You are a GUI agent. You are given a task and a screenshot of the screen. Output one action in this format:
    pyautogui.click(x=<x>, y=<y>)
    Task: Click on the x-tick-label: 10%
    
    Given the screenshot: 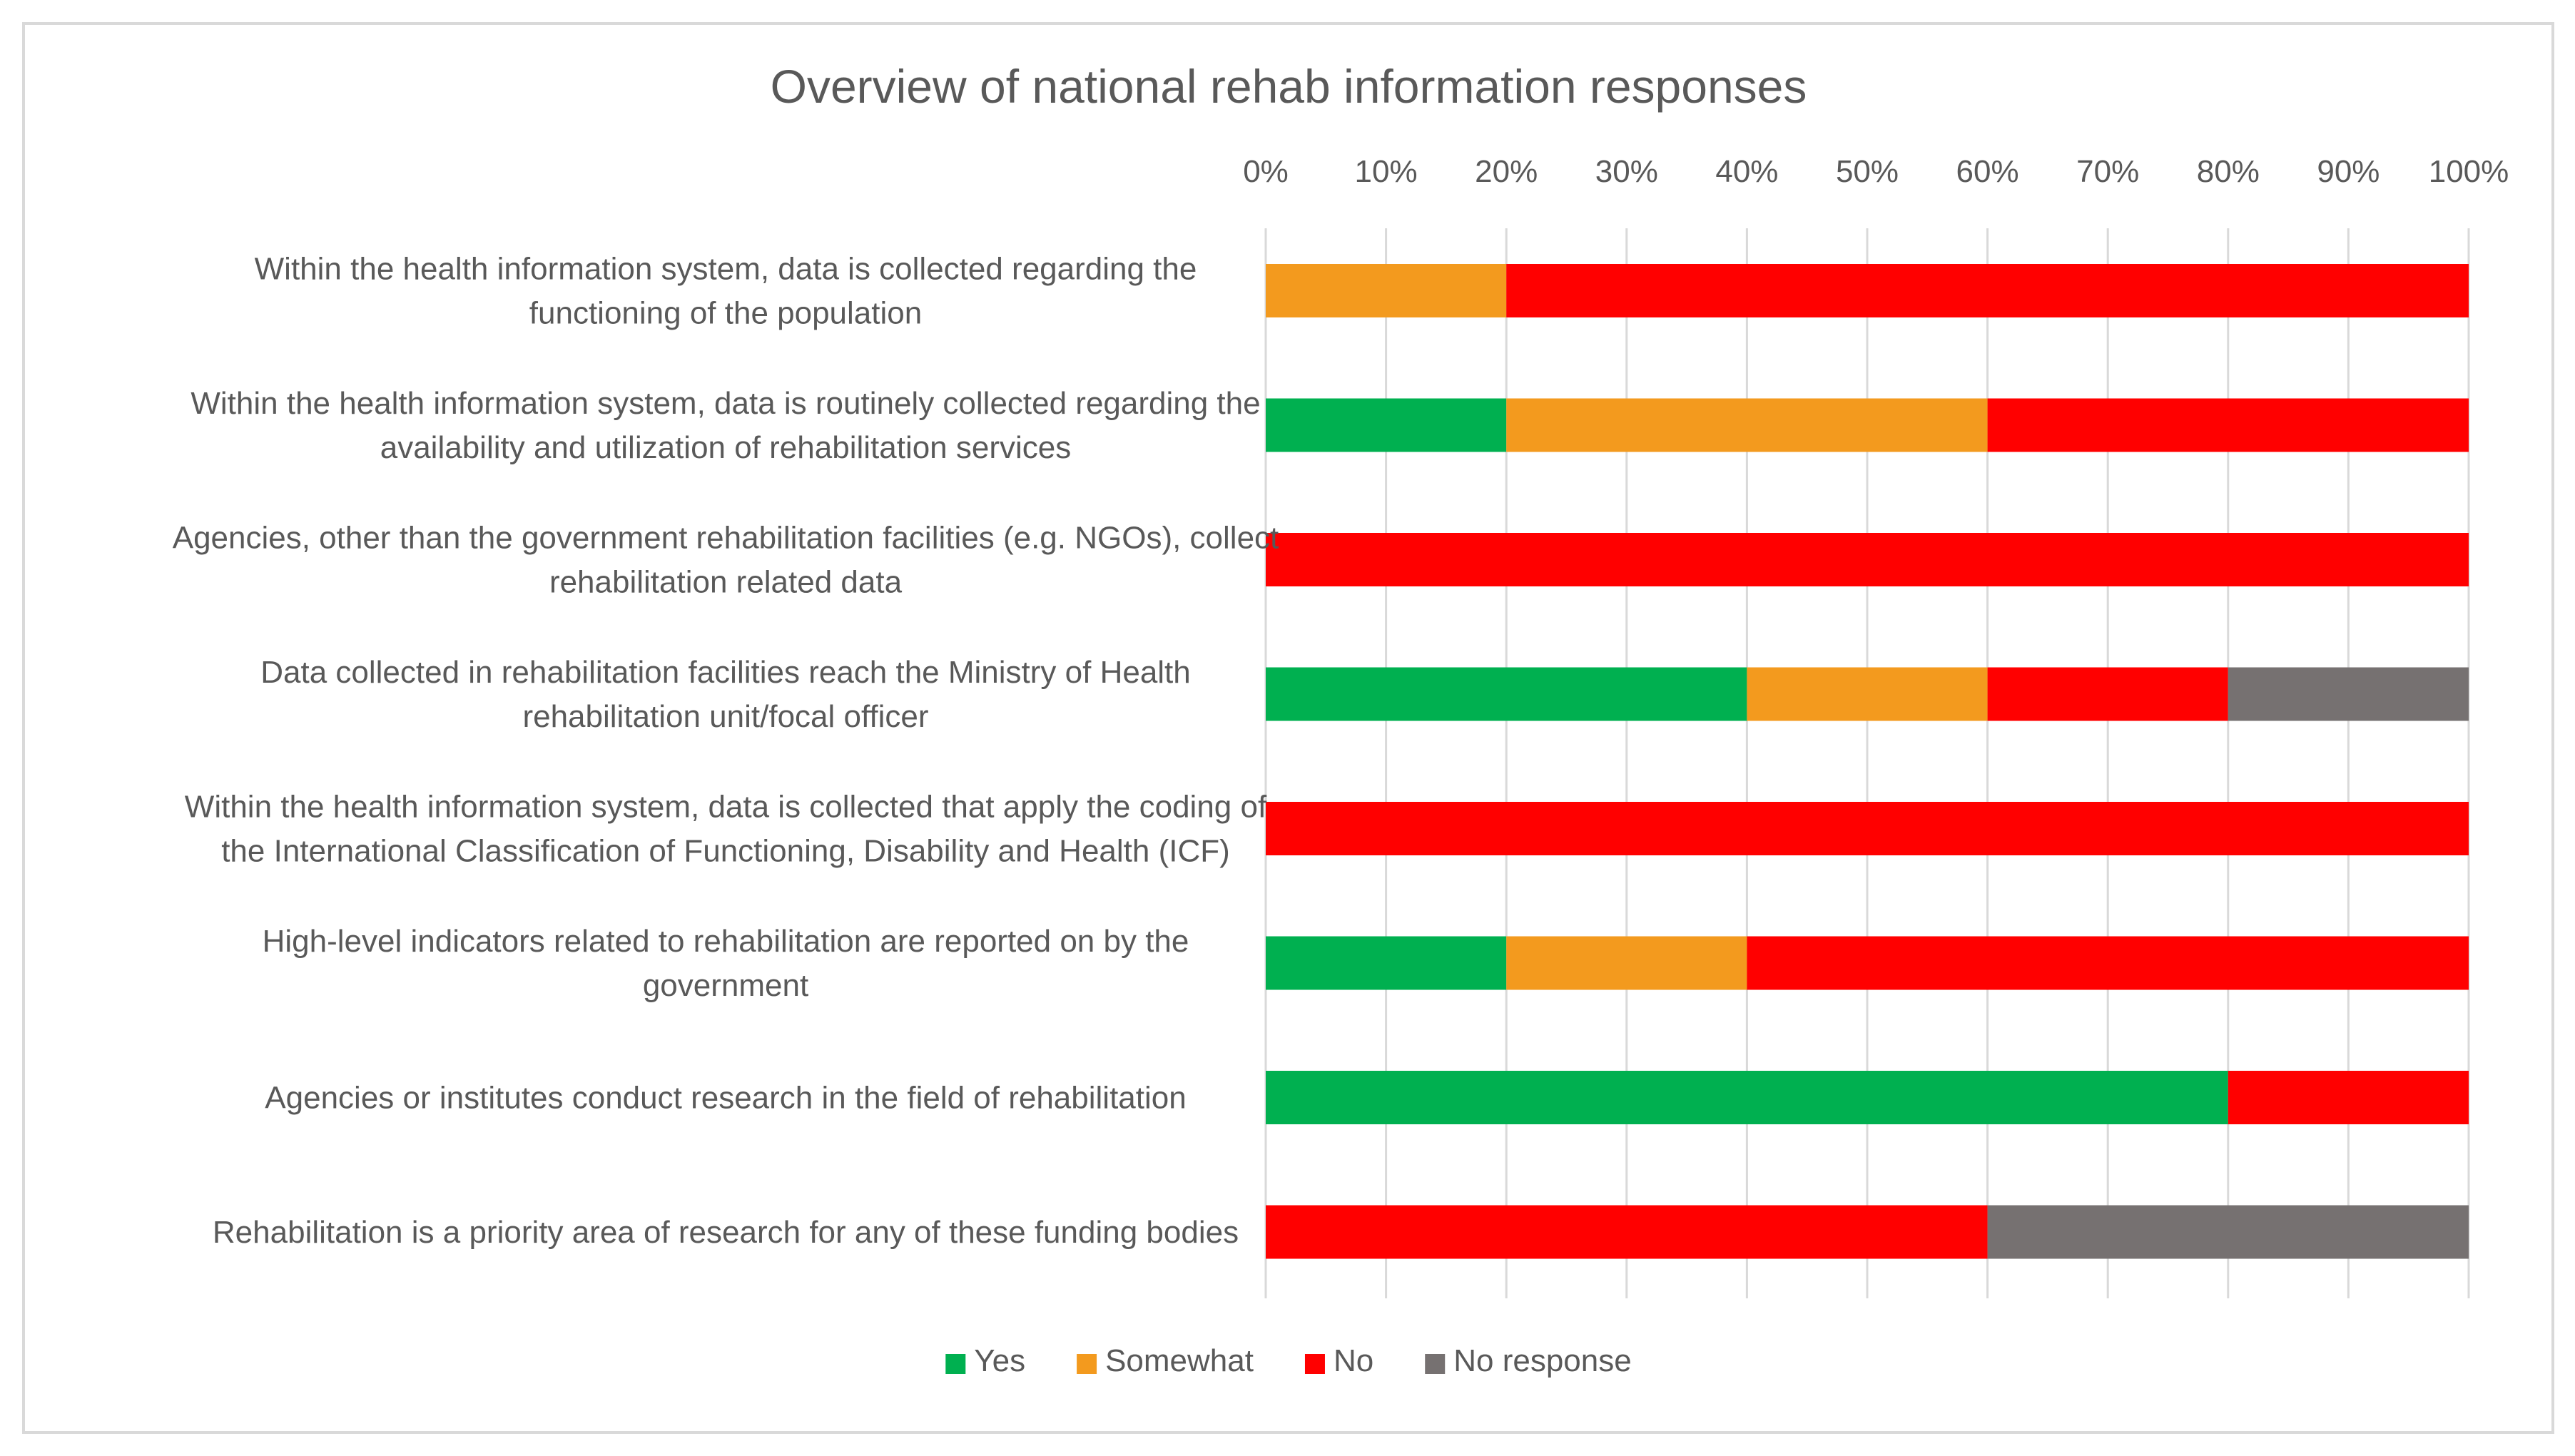 What is the action you would take?
    pyautogui.click(x=1386, y=171)
    